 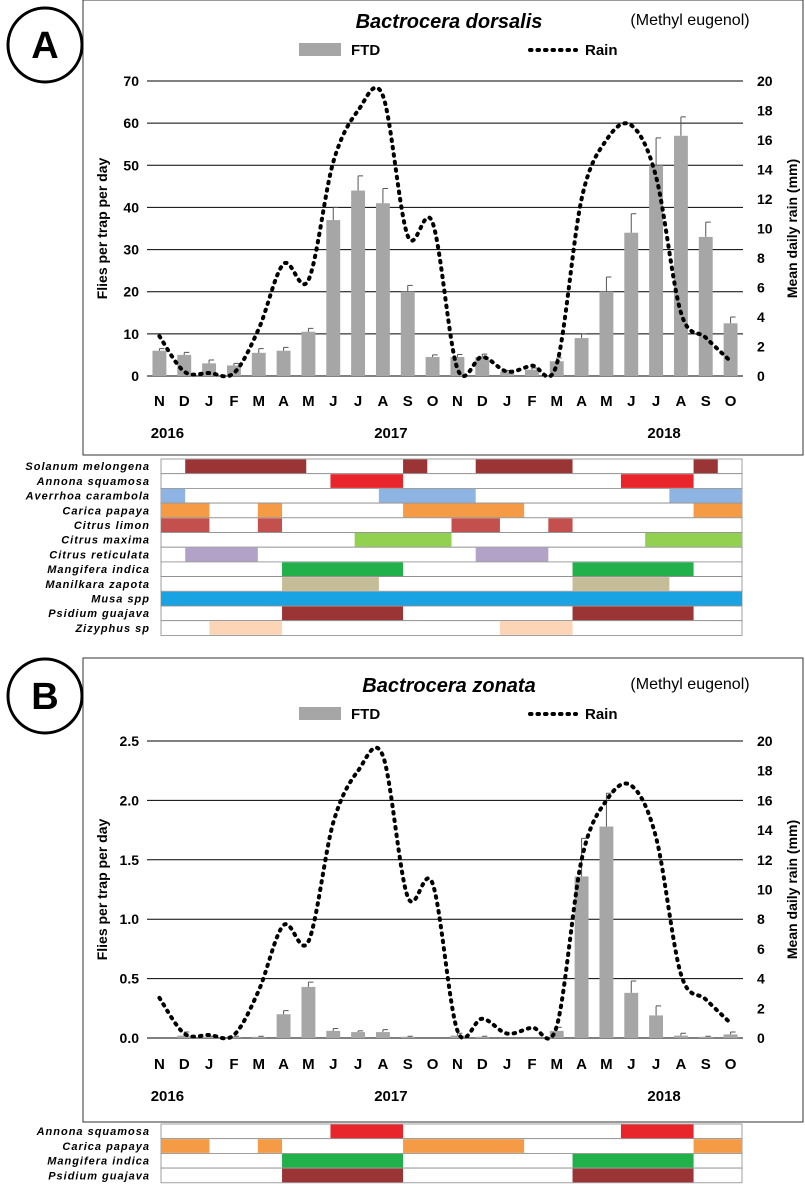 I want to click on y2-tick-label: 20, so click(x=765, y=81).